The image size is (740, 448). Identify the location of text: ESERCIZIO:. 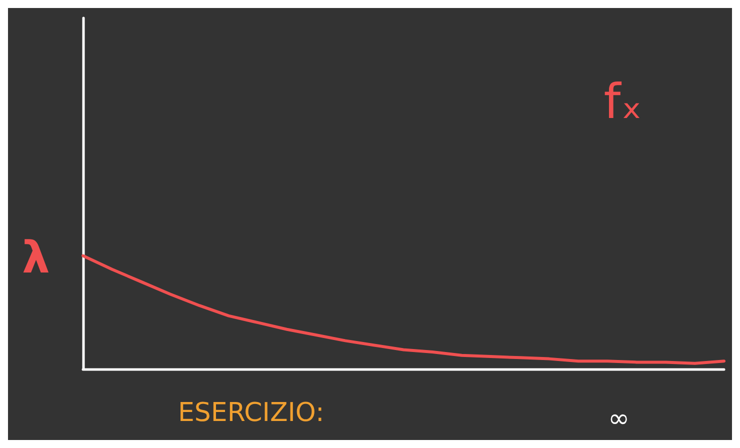
(251, 413).